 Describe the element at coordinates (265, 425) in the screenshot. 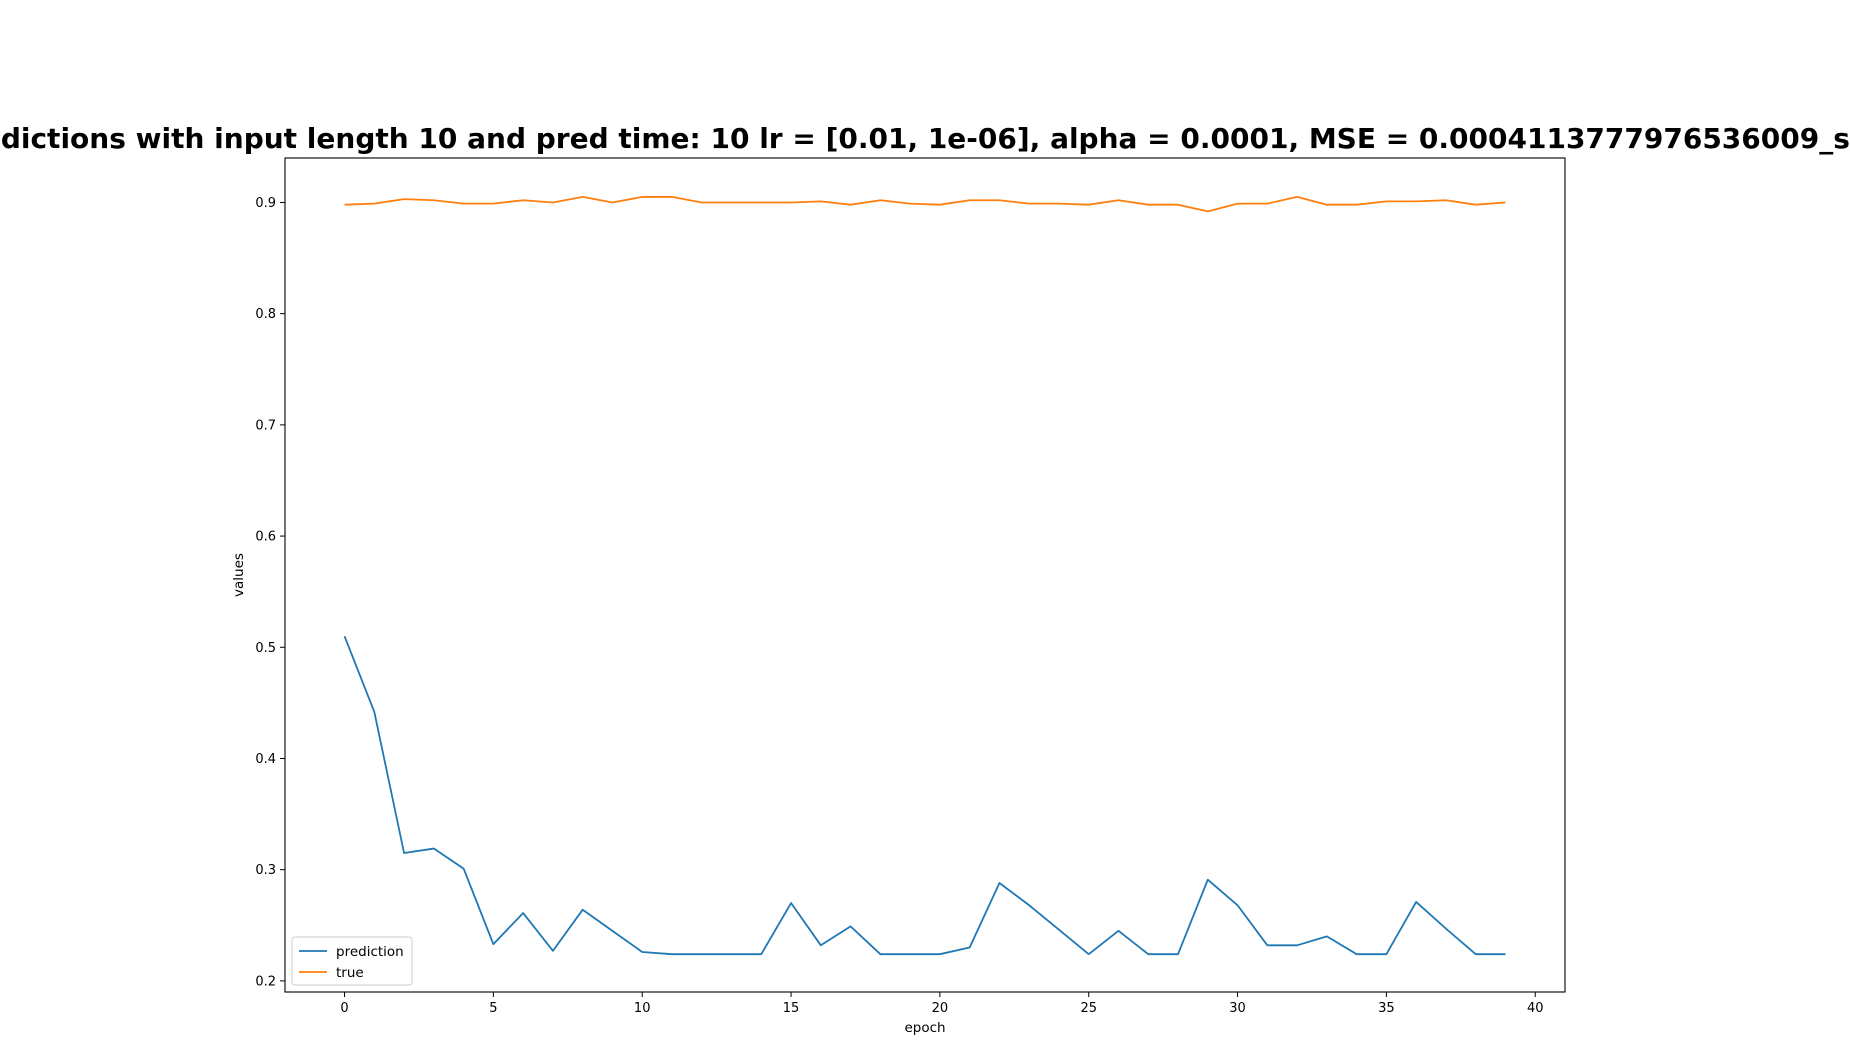

I see `y-tick-label: 0.7` at that location.